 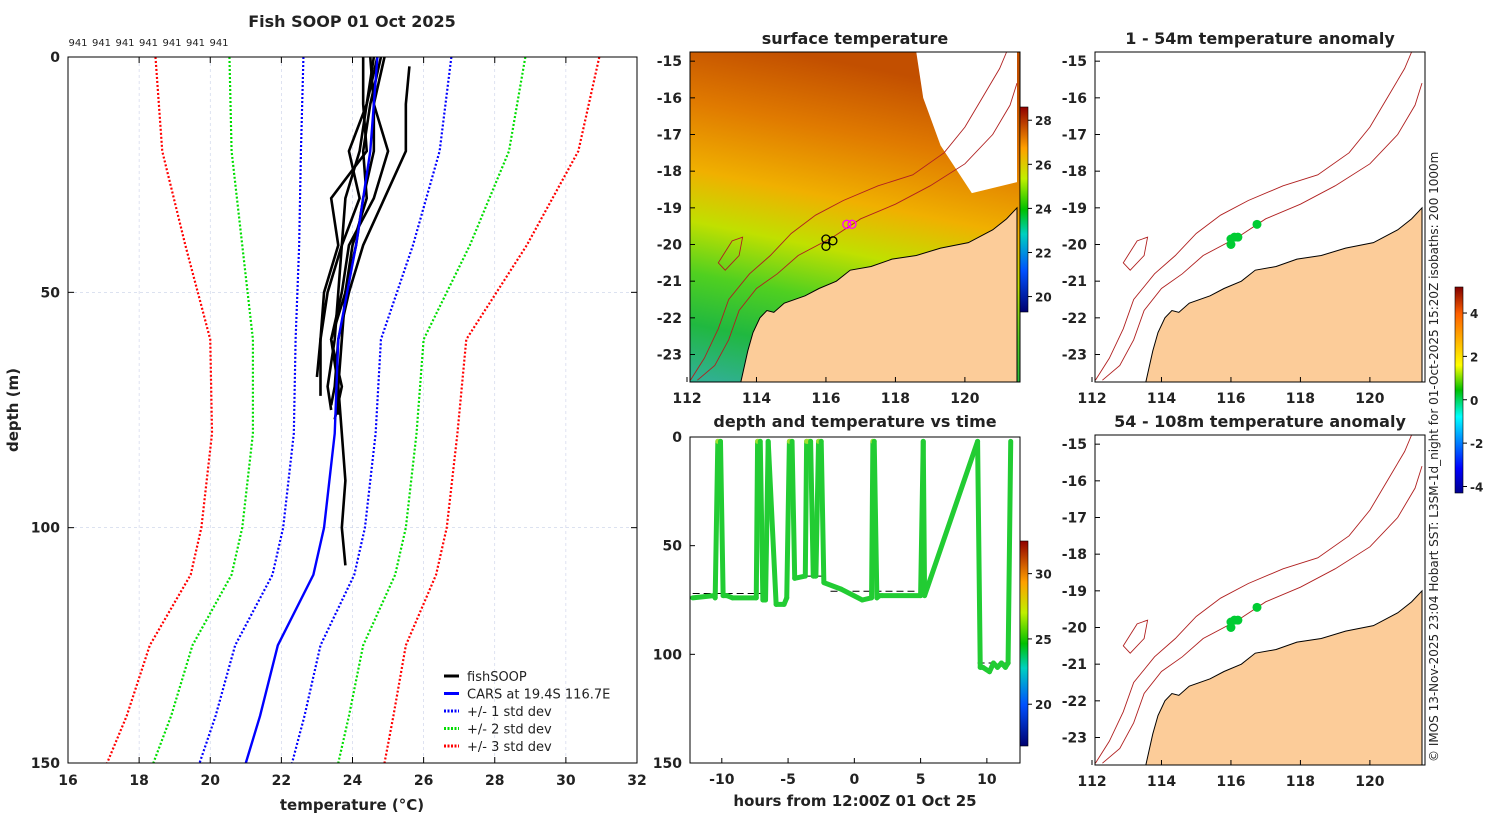 What do you see at coordinates (1474, 314) in the screenshot?
I see `colorbar-tick-label: 4` at bounding box center [1474, 314].